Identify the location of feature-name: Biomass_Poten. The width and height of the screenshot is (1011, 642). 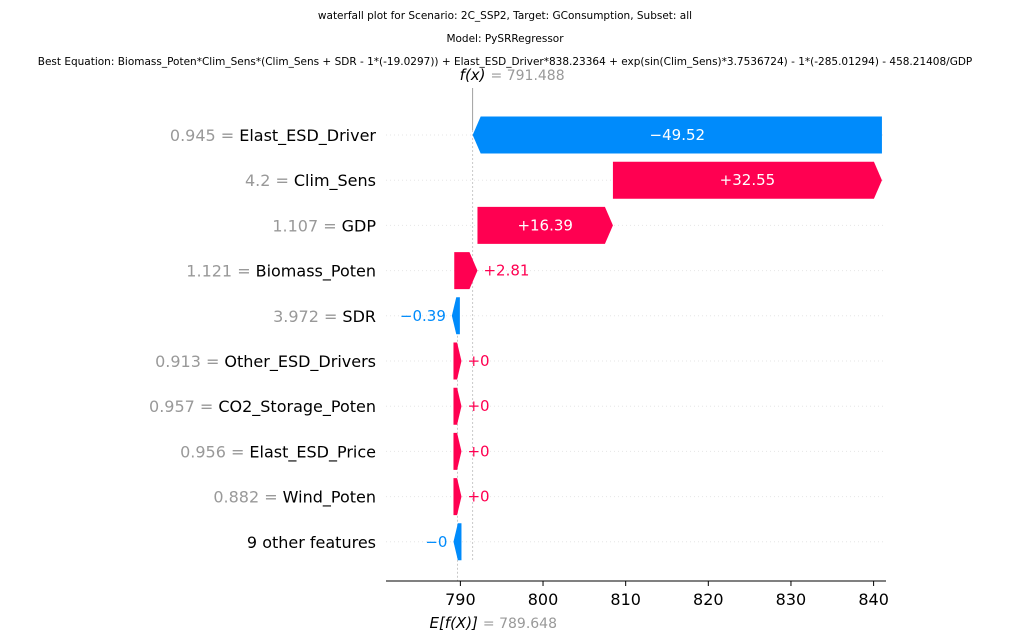
(316, 272).